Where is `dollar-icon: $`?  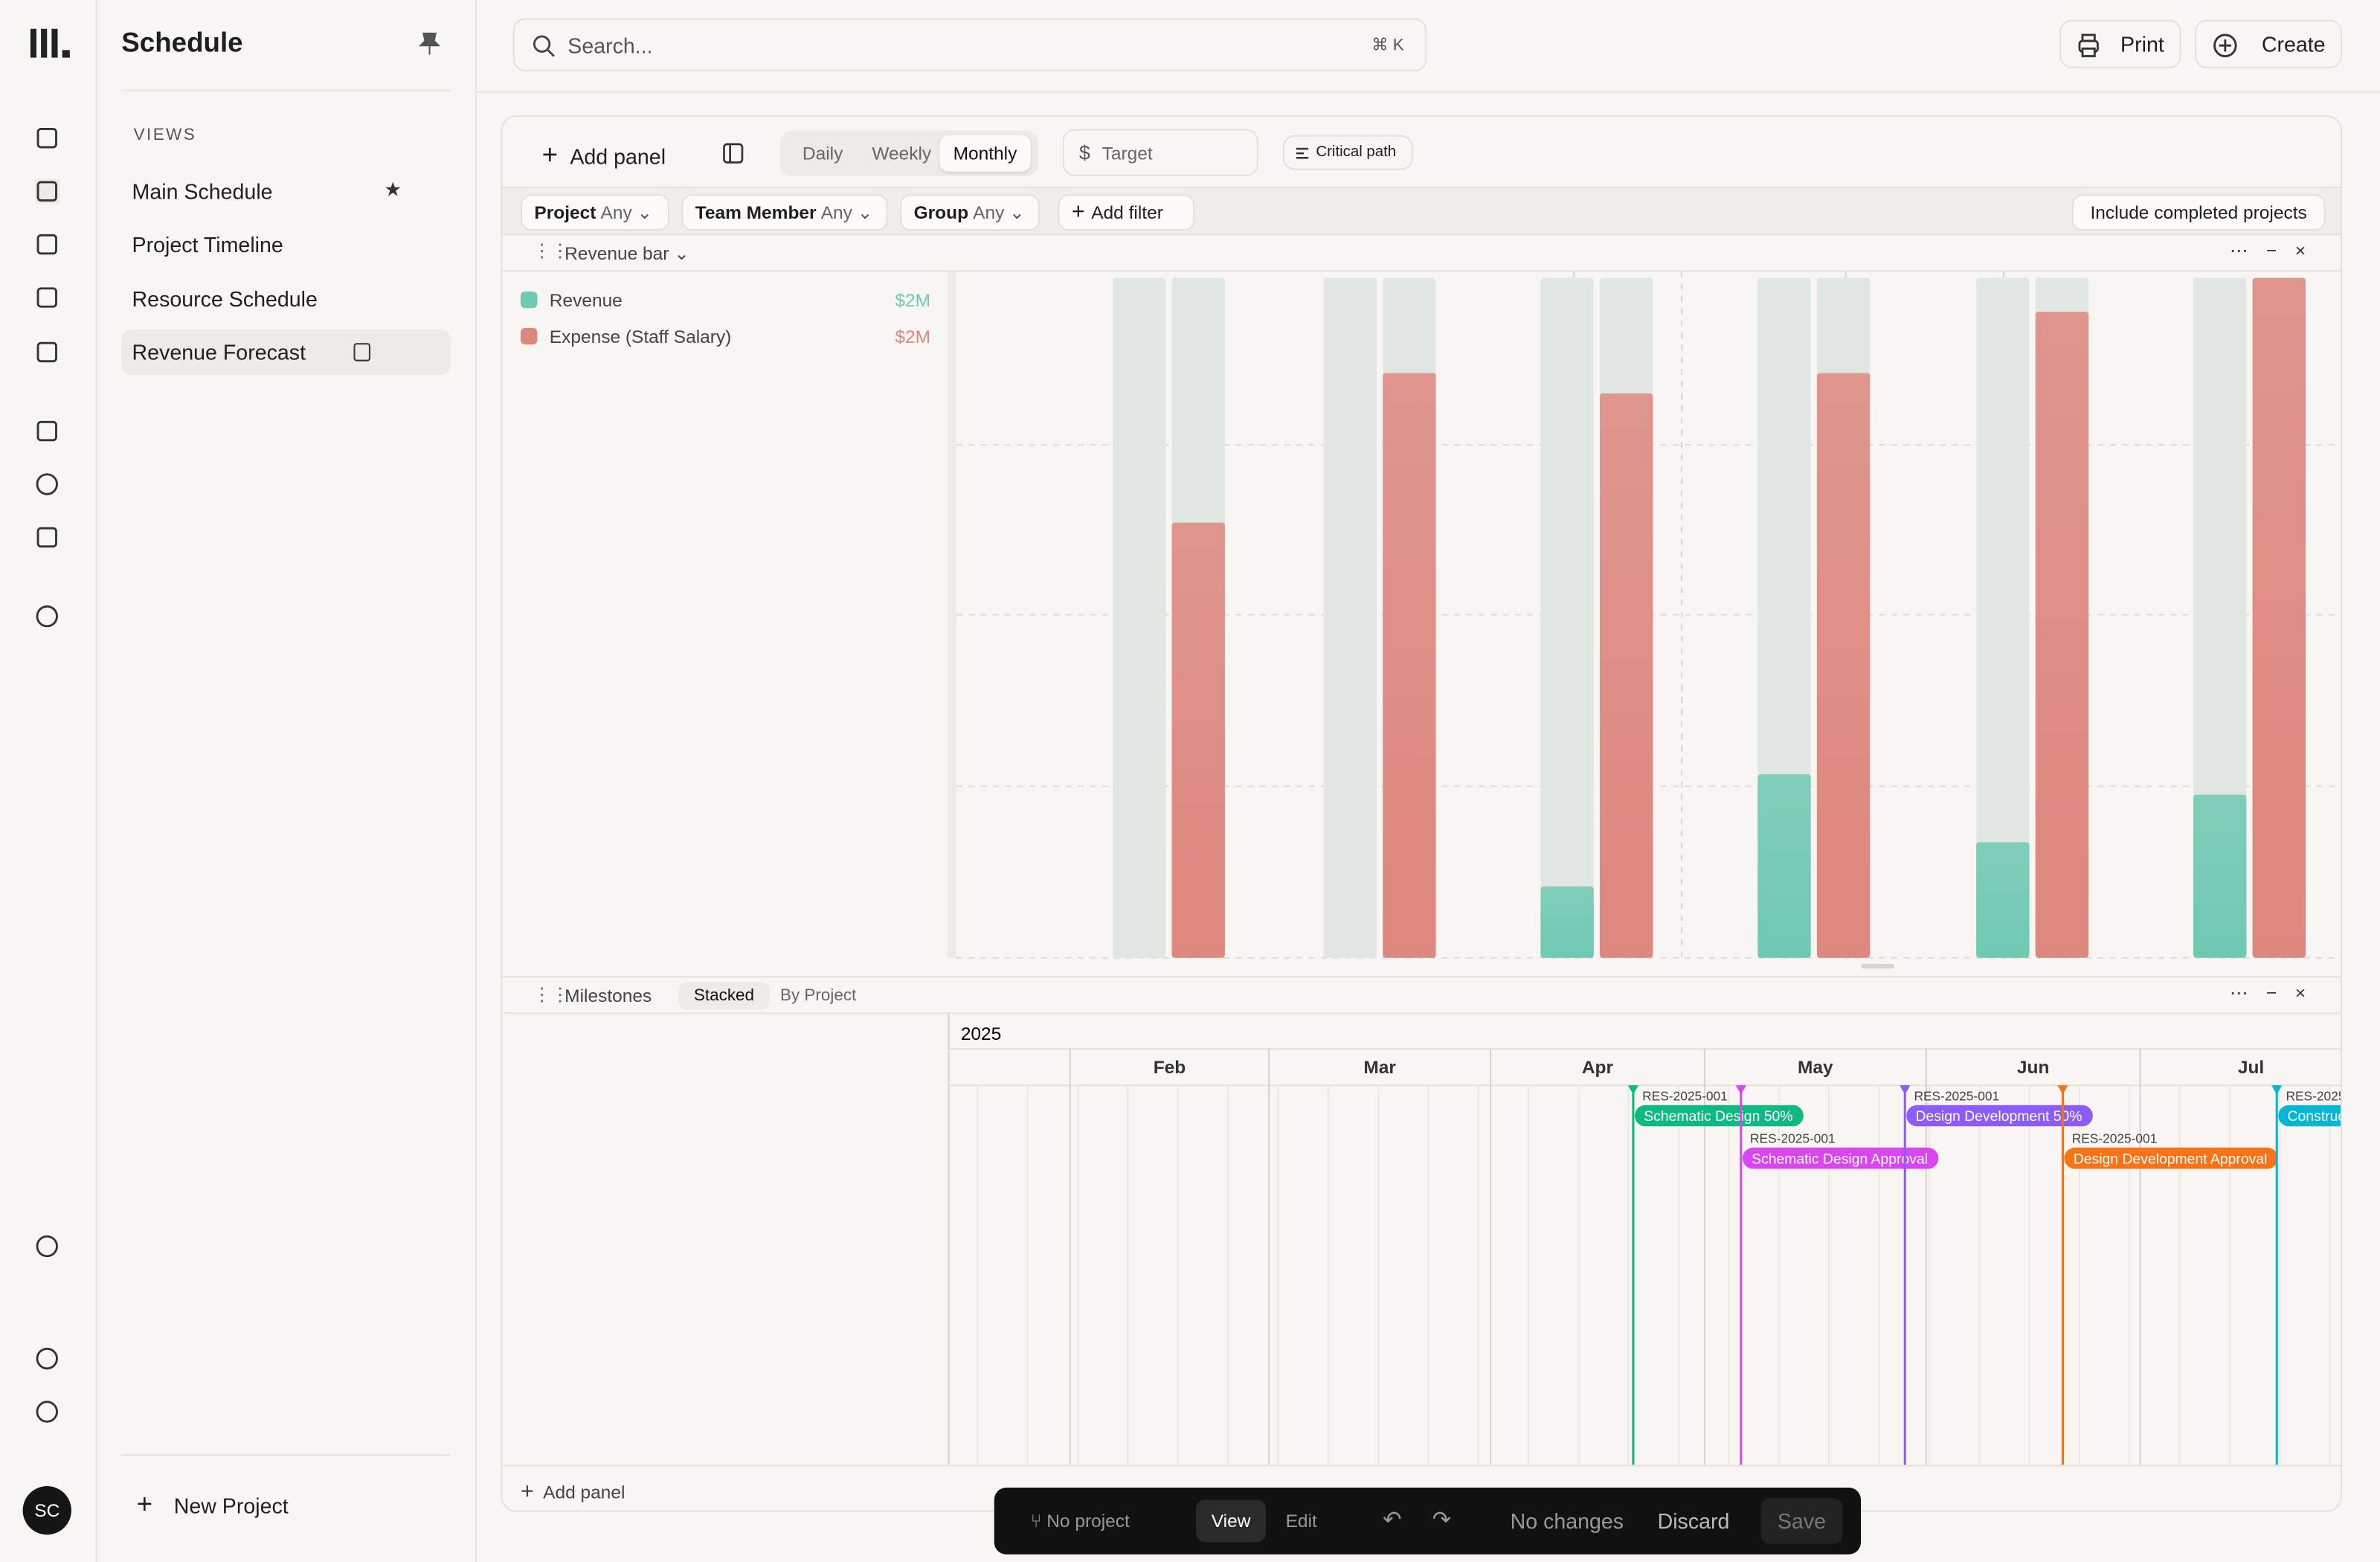
dollar-icon: $ is located at coordinates (1085, 152).